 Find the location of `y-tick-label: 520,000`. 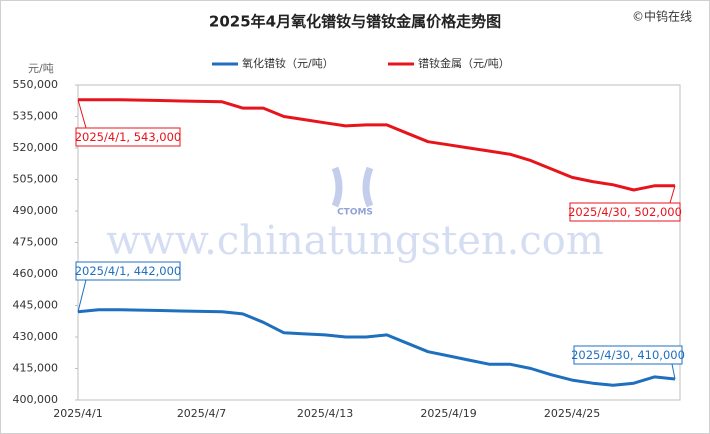

y-tick-label: 520,000 is located at coordinates (36, 147).